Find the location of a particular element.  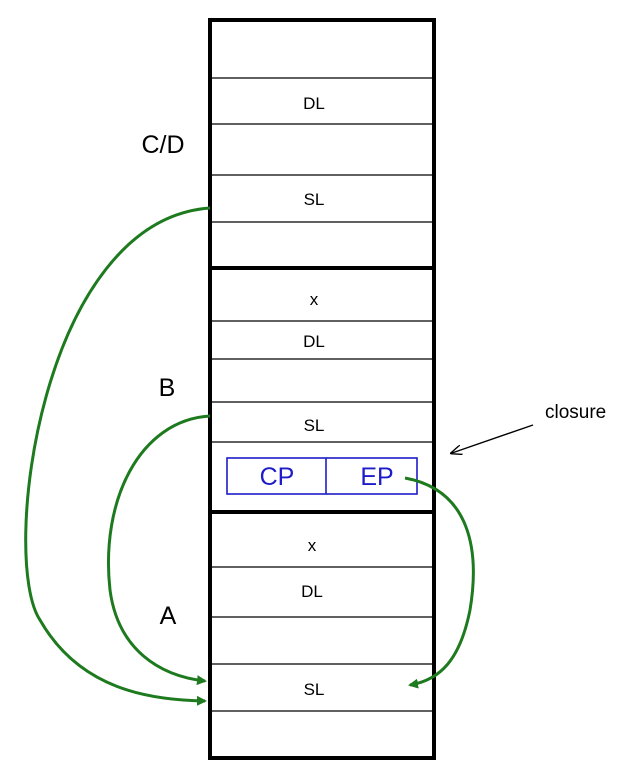

frame-cd-border is located at coordinates (322, 144).